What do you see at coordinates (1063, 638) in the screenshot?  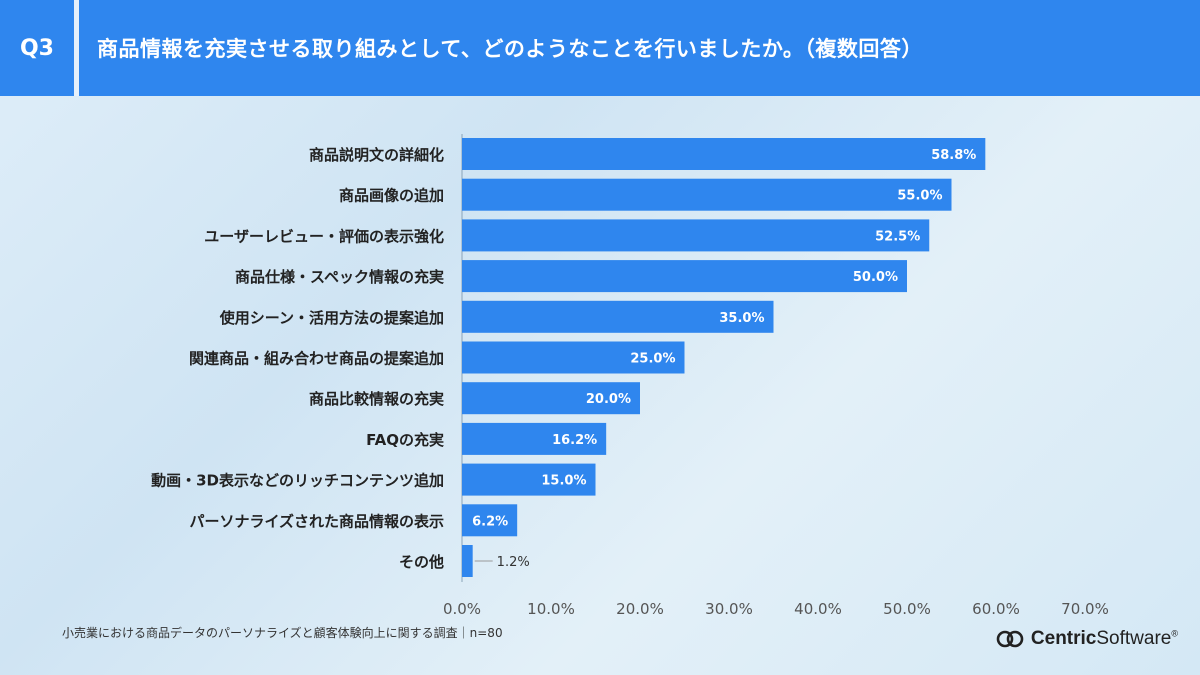 I see `brand-name-bold: Centric` at bounding box center [1063, 638].